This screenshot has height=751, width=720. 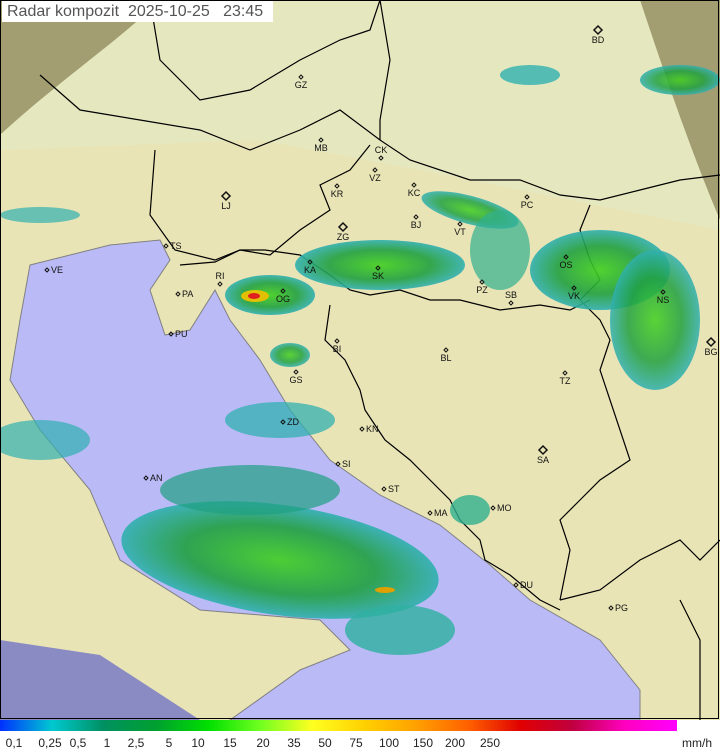 I want to click on legend-tick: 10, so click(x=198, y=743).